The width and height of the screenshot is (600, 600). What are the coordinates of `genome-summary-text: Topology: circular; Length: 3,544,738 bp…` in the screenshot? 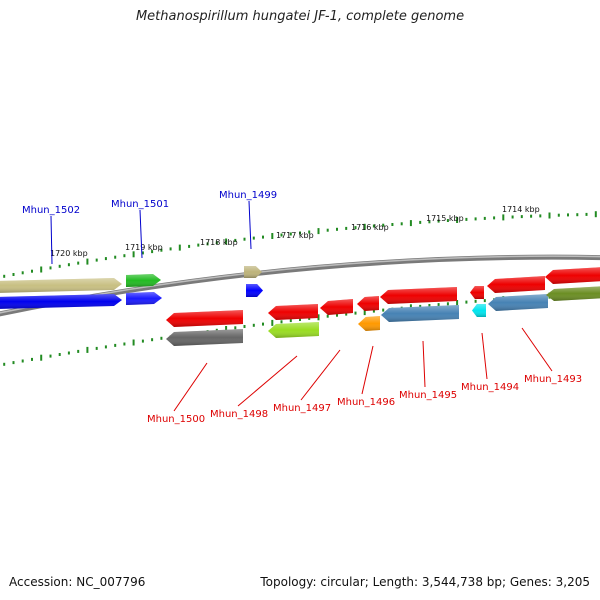 It's located at (425, 582).